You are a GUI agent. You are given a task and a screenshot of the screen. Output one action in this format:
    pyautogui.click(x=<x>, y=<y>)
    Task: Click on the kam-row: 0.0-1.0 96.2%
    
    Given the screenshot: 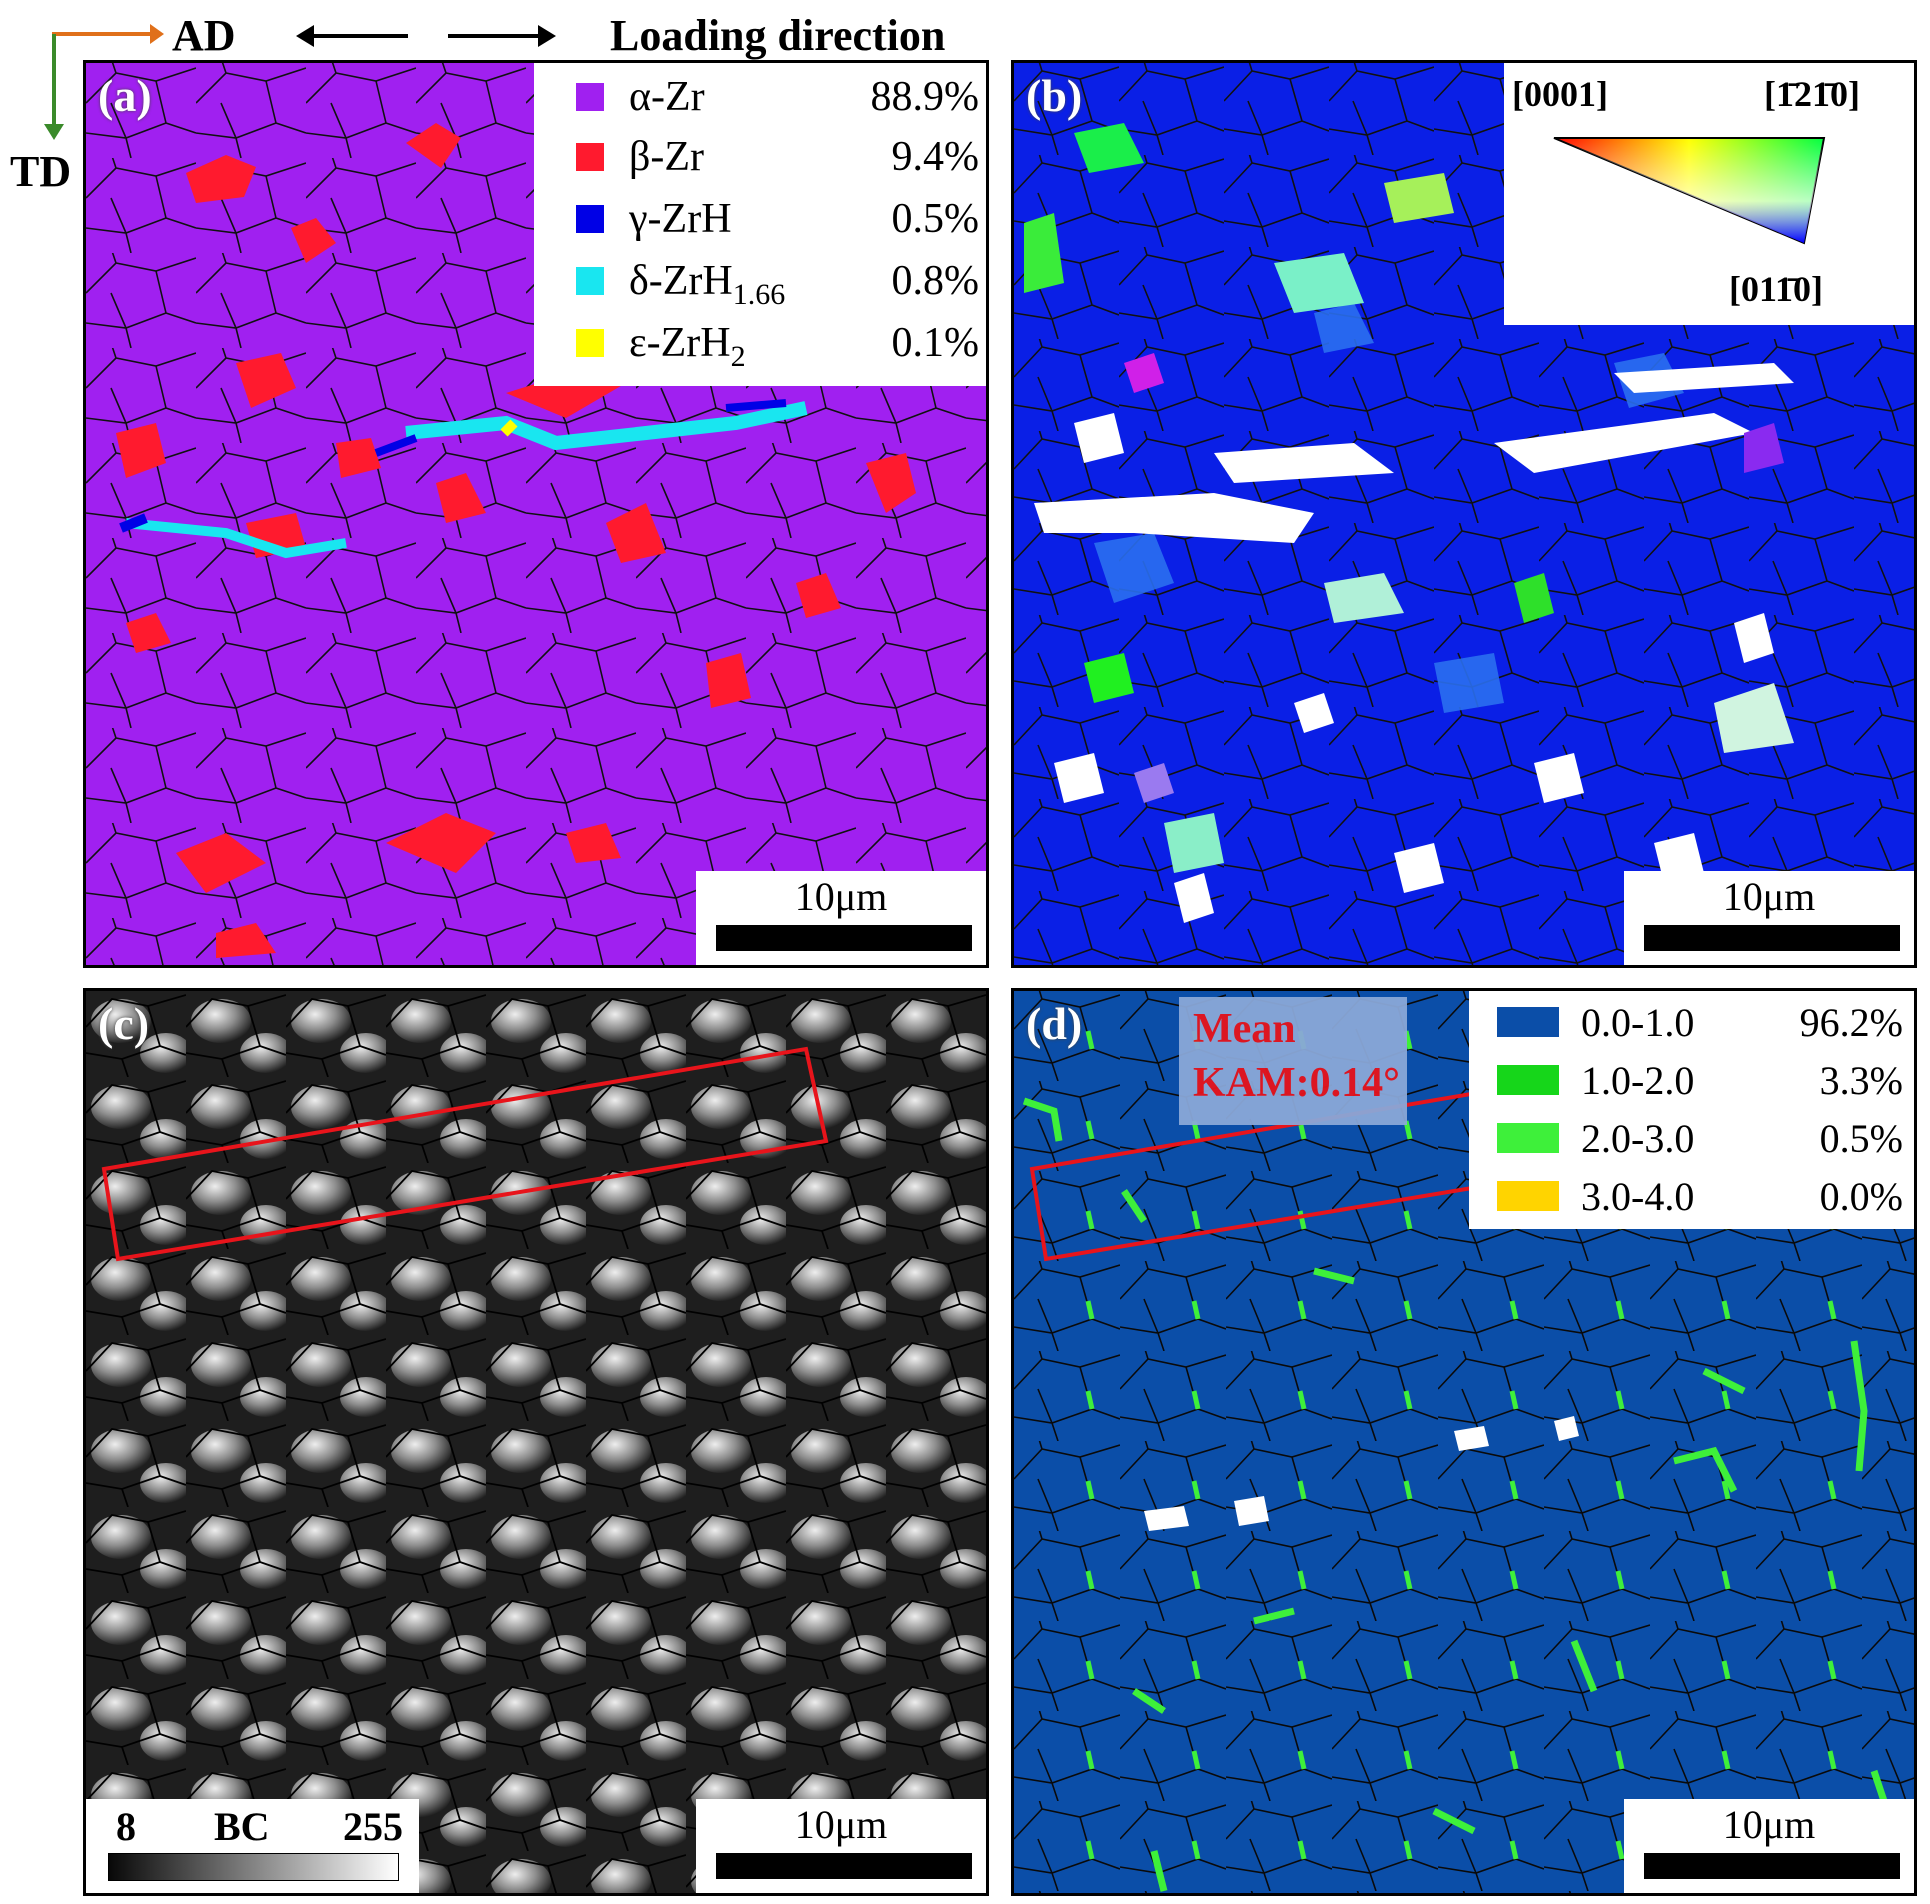 What is the action you would take?
    pyautogui.click(x=1691, y=1024)
    